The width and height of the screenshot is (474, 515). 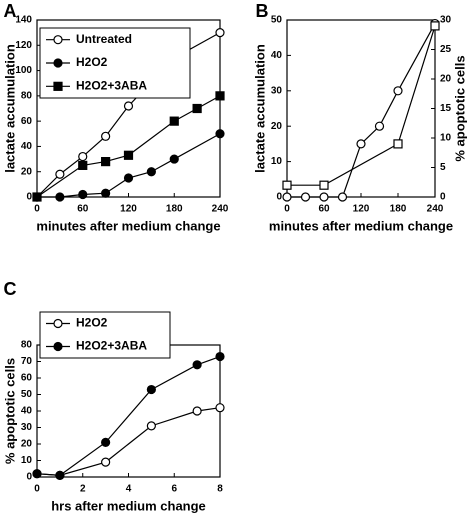 I want to click on x-tick-label: 4, so click(x=129, y=489).